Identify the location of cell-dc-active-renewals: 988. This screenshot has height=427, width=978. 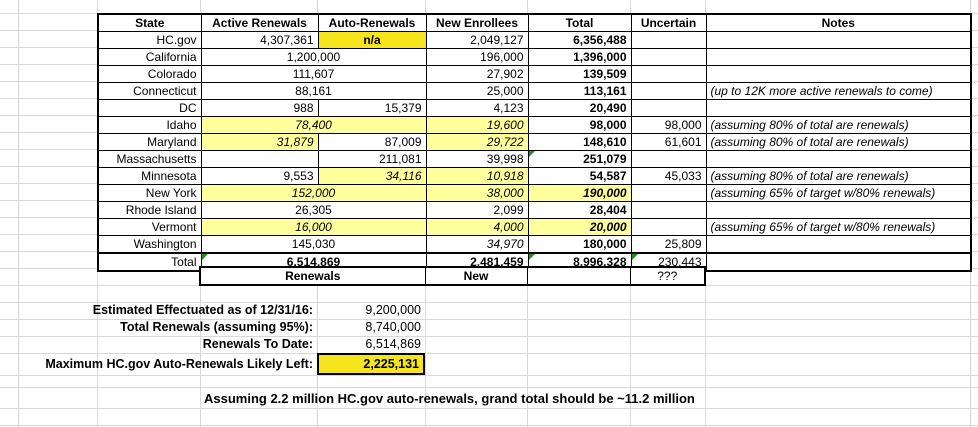
(259, 108).